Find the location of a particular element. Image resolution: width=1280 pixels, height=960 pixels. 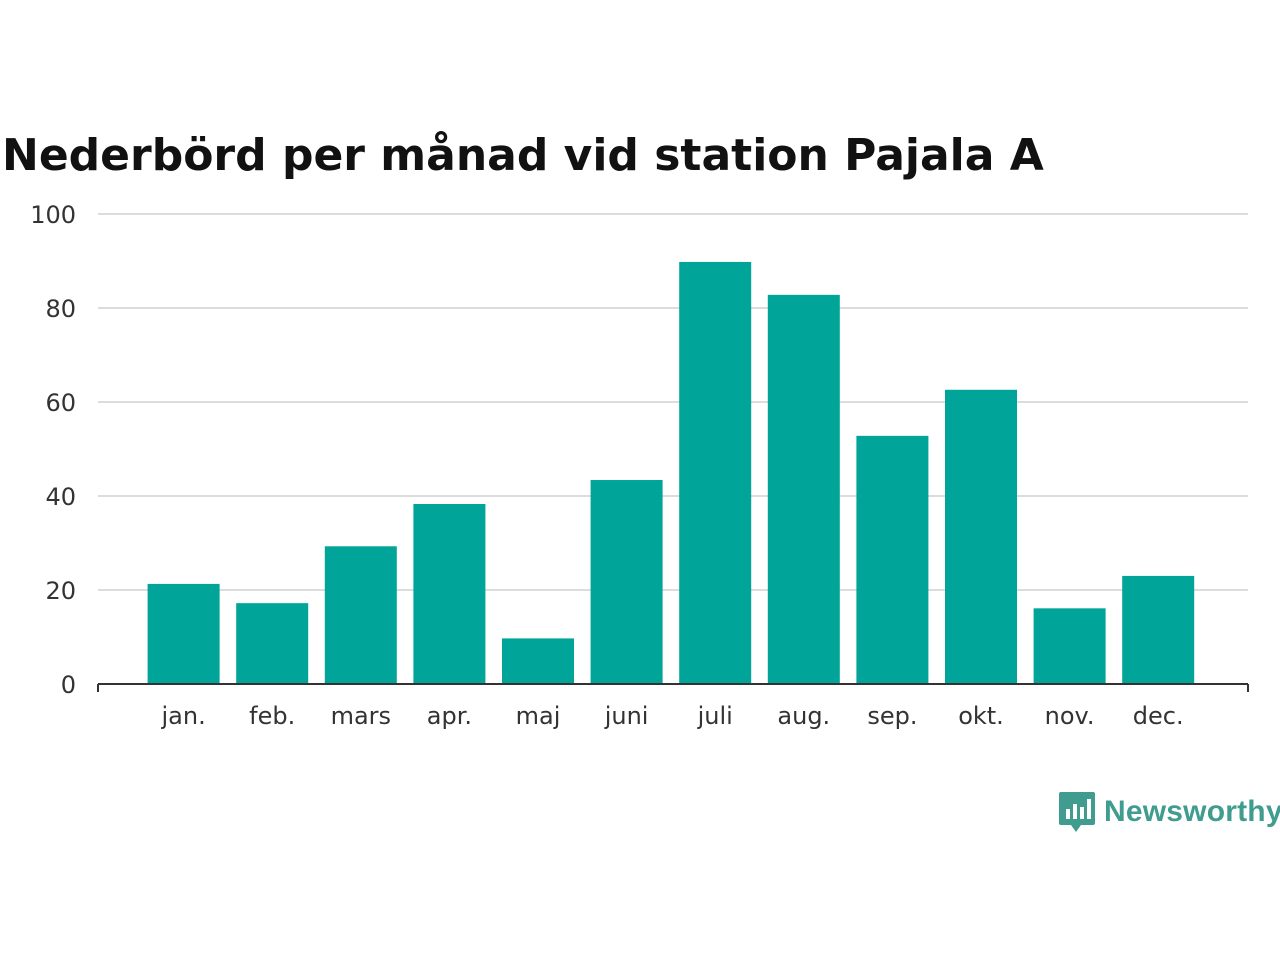

x-tick-label: feb. is located at coordinates (272, 716).